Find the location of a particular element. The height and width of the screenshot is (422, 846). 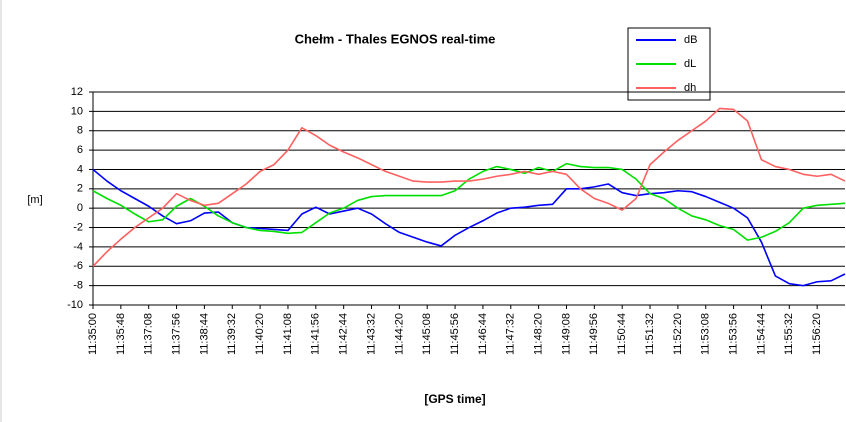

x-tick-label: 11:55:32 is located at coordinates (789, 334).